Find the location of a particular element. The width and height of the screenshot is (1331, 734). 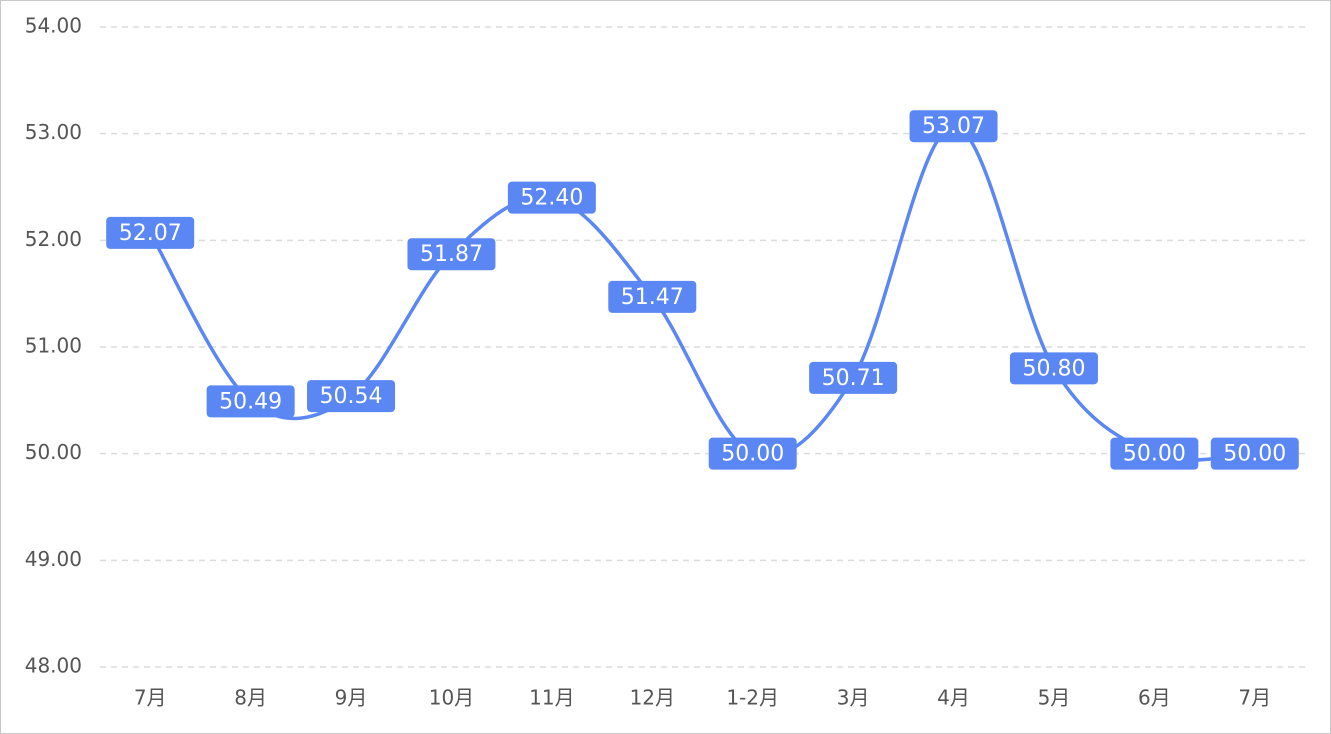

data-label: 53.07 is located at coordinates (953, 126).